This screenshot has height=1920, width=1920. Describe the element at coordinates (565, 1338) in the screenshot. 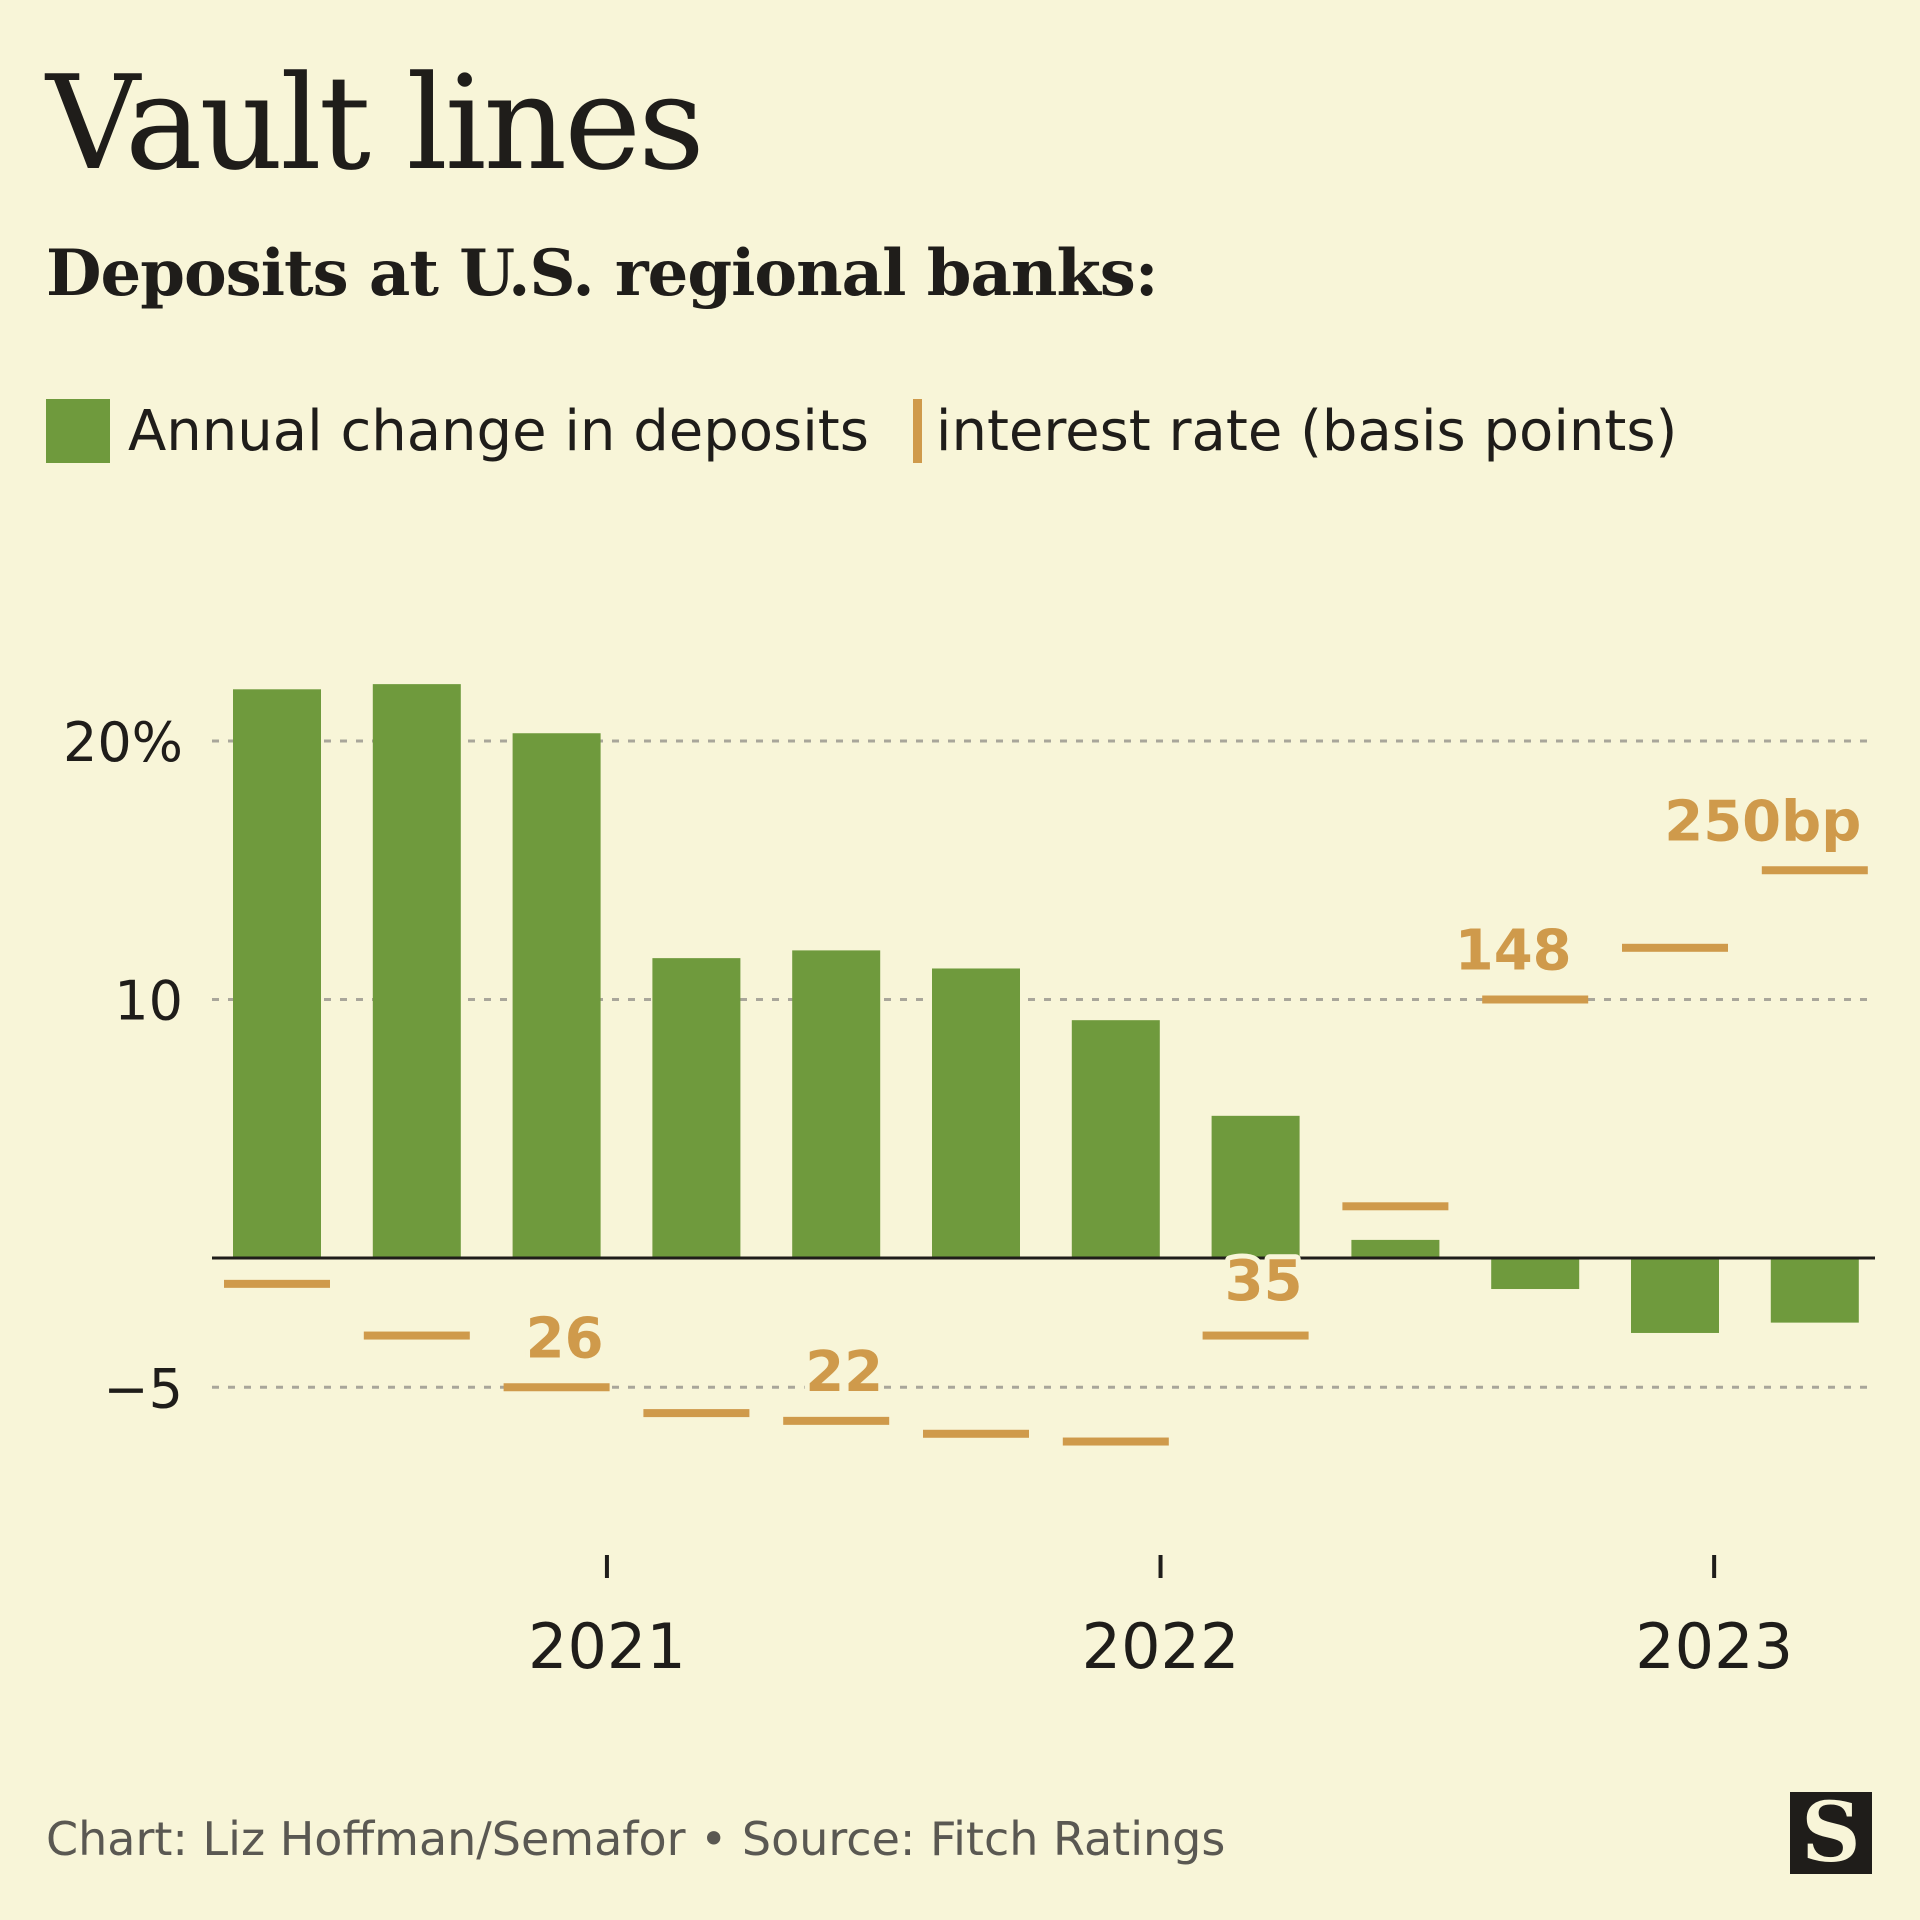

I see `rate-label: 26` at that location.